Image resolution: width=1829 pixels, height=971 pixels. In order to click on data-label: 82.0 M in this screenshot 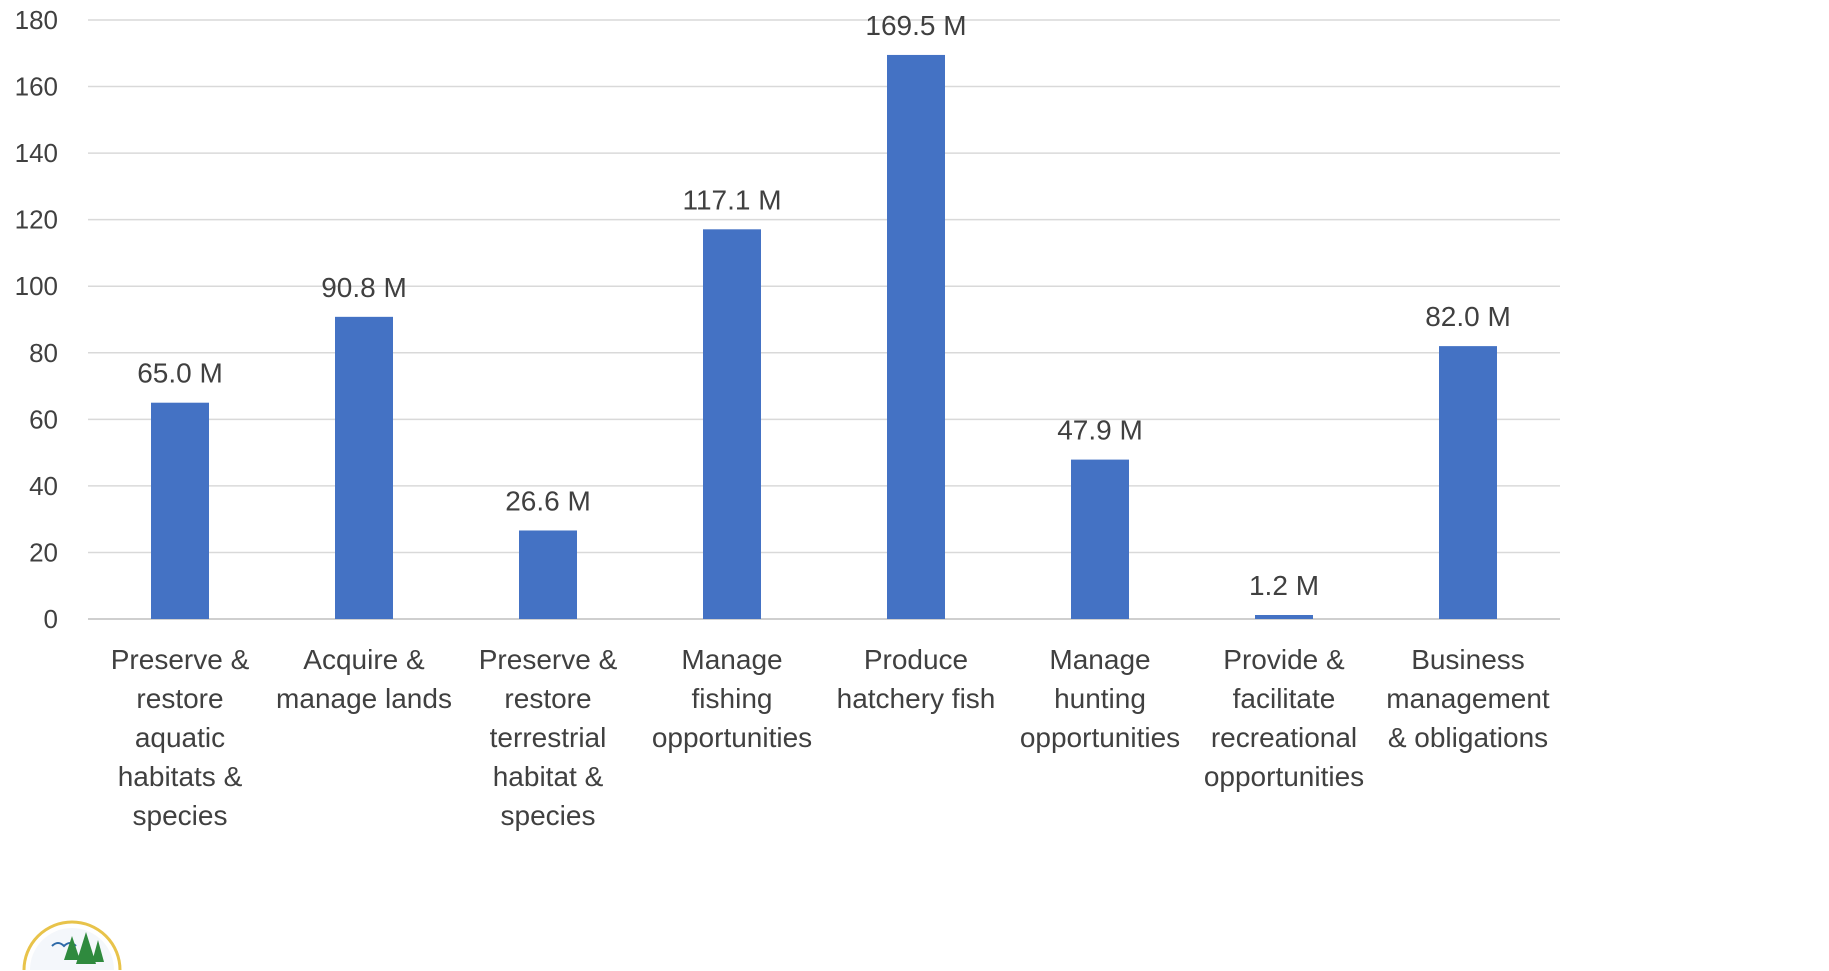, I will do `click(1468, 316)`.